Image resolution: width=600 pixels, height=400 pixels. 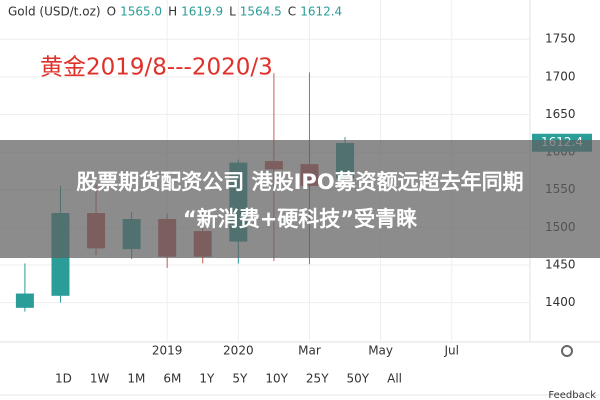 I want to click on ohlc-value: 1564.5, so click(x=261, y=12).